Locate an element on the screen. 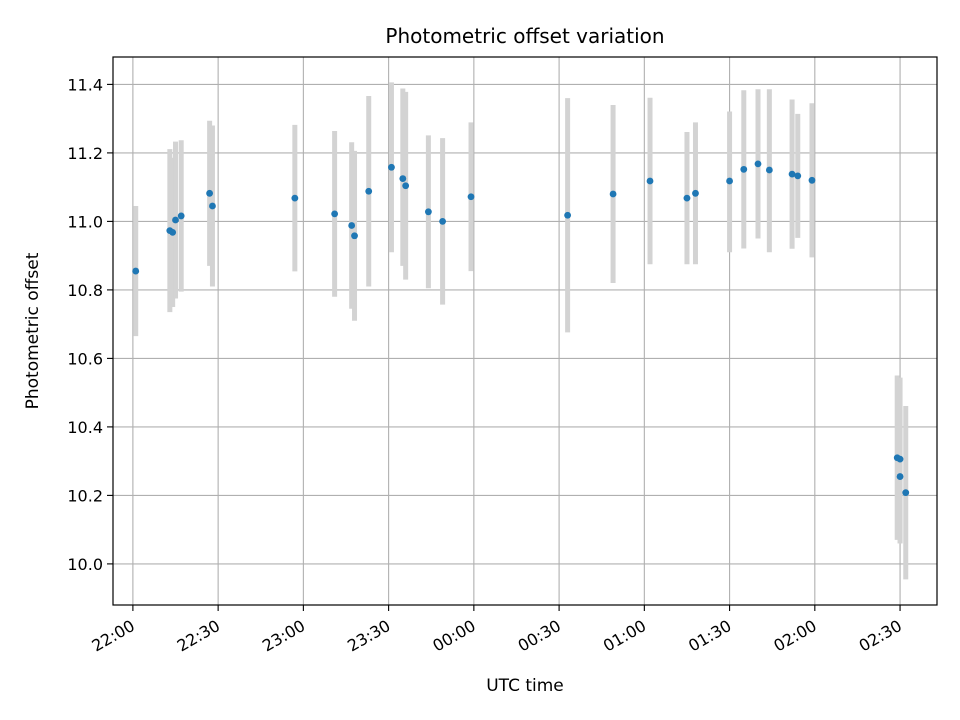  x-tick-label: 01:30 is located at coordinates (709, 636).